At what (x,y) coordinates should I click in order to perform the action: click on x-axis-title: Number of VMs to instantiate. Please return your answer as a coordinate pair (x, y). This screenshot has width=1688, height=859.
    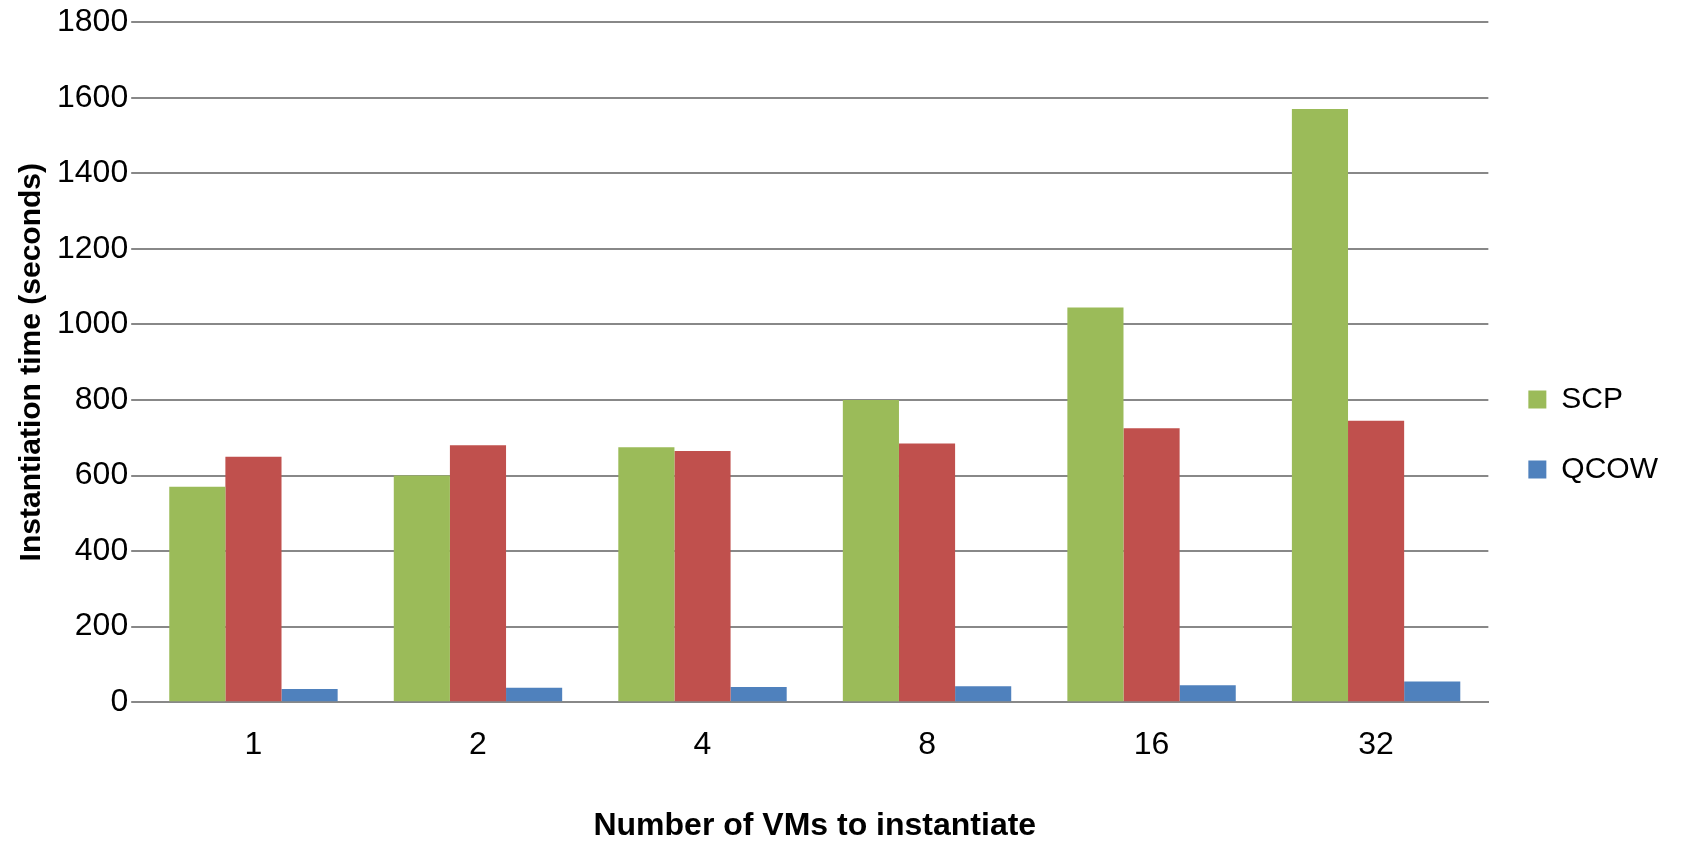
    Looking at the image, I should click on (815, 823).